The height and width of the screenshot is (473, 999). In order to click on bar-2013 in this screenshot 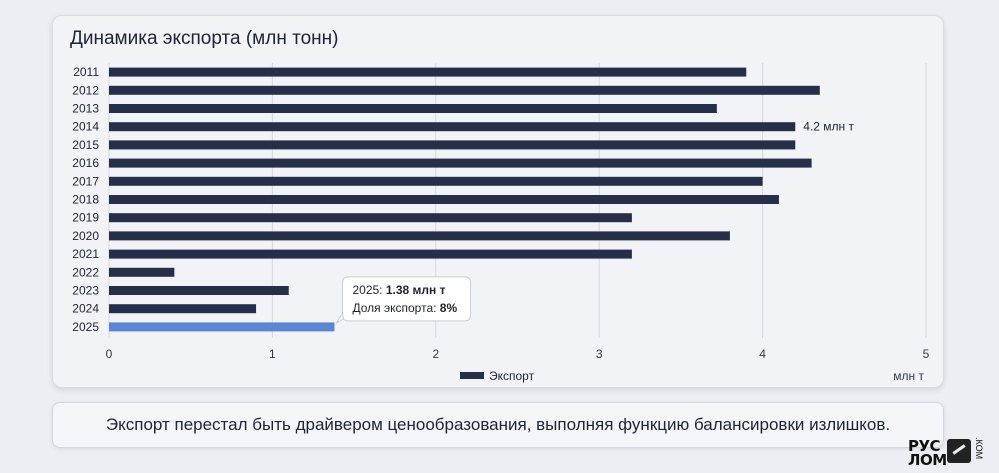, I will do `click(413, 108)`.